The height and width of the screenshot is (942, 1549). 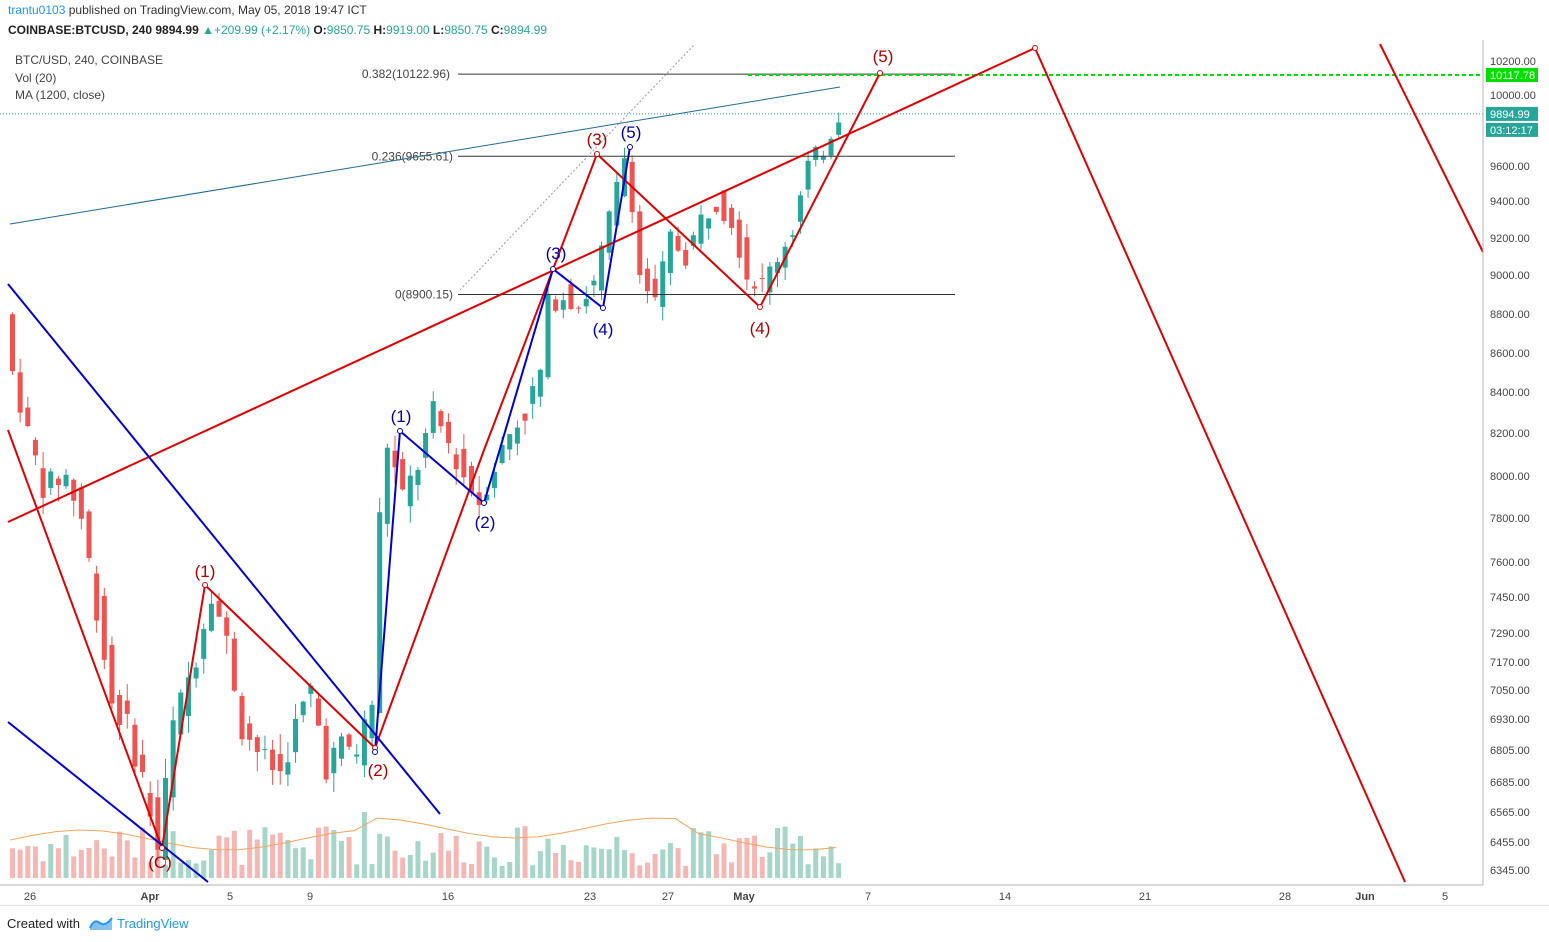 I want to click on price-tick-label: 8000.00, so click(x=1510, y=477).